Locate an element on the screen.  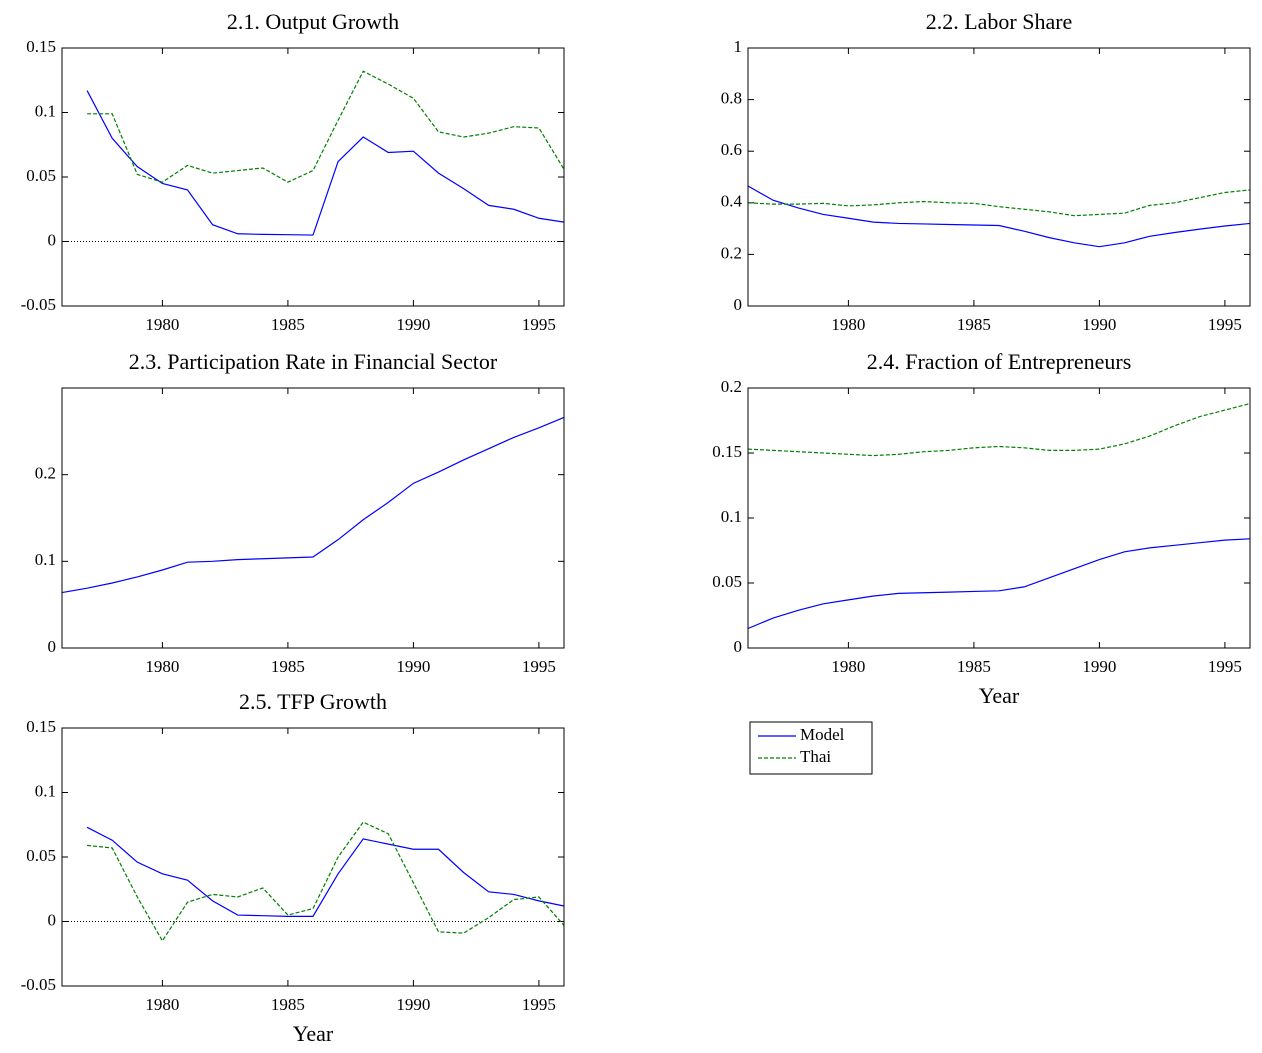
legend-box is located at coordinates (811, 748).